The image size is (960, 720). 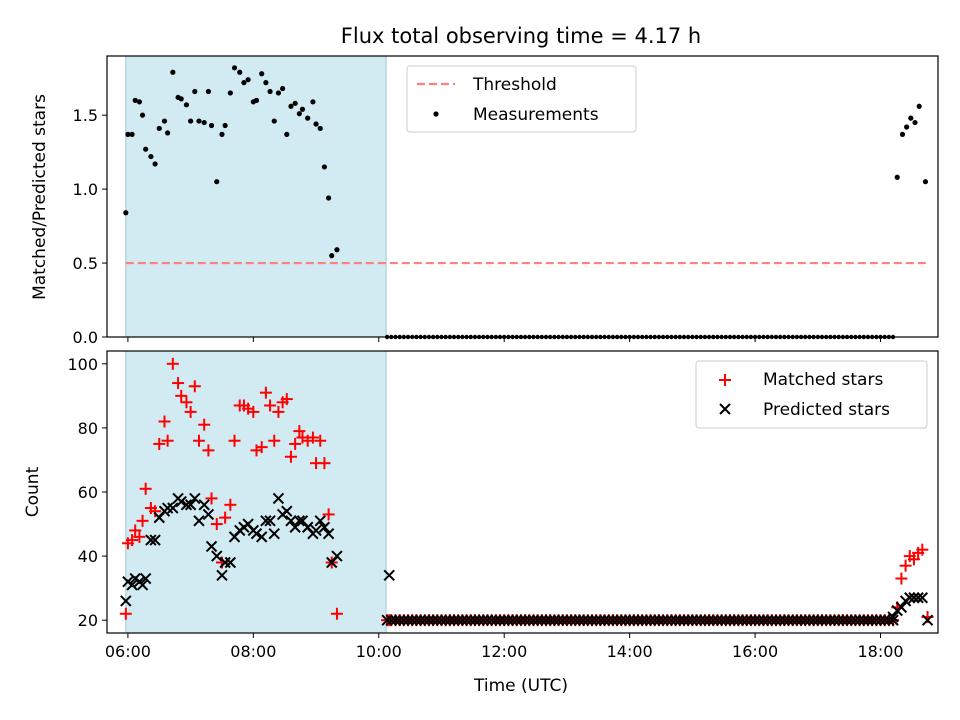 I want to click on observing-window-span-bottom, so click(x=256, y=492).